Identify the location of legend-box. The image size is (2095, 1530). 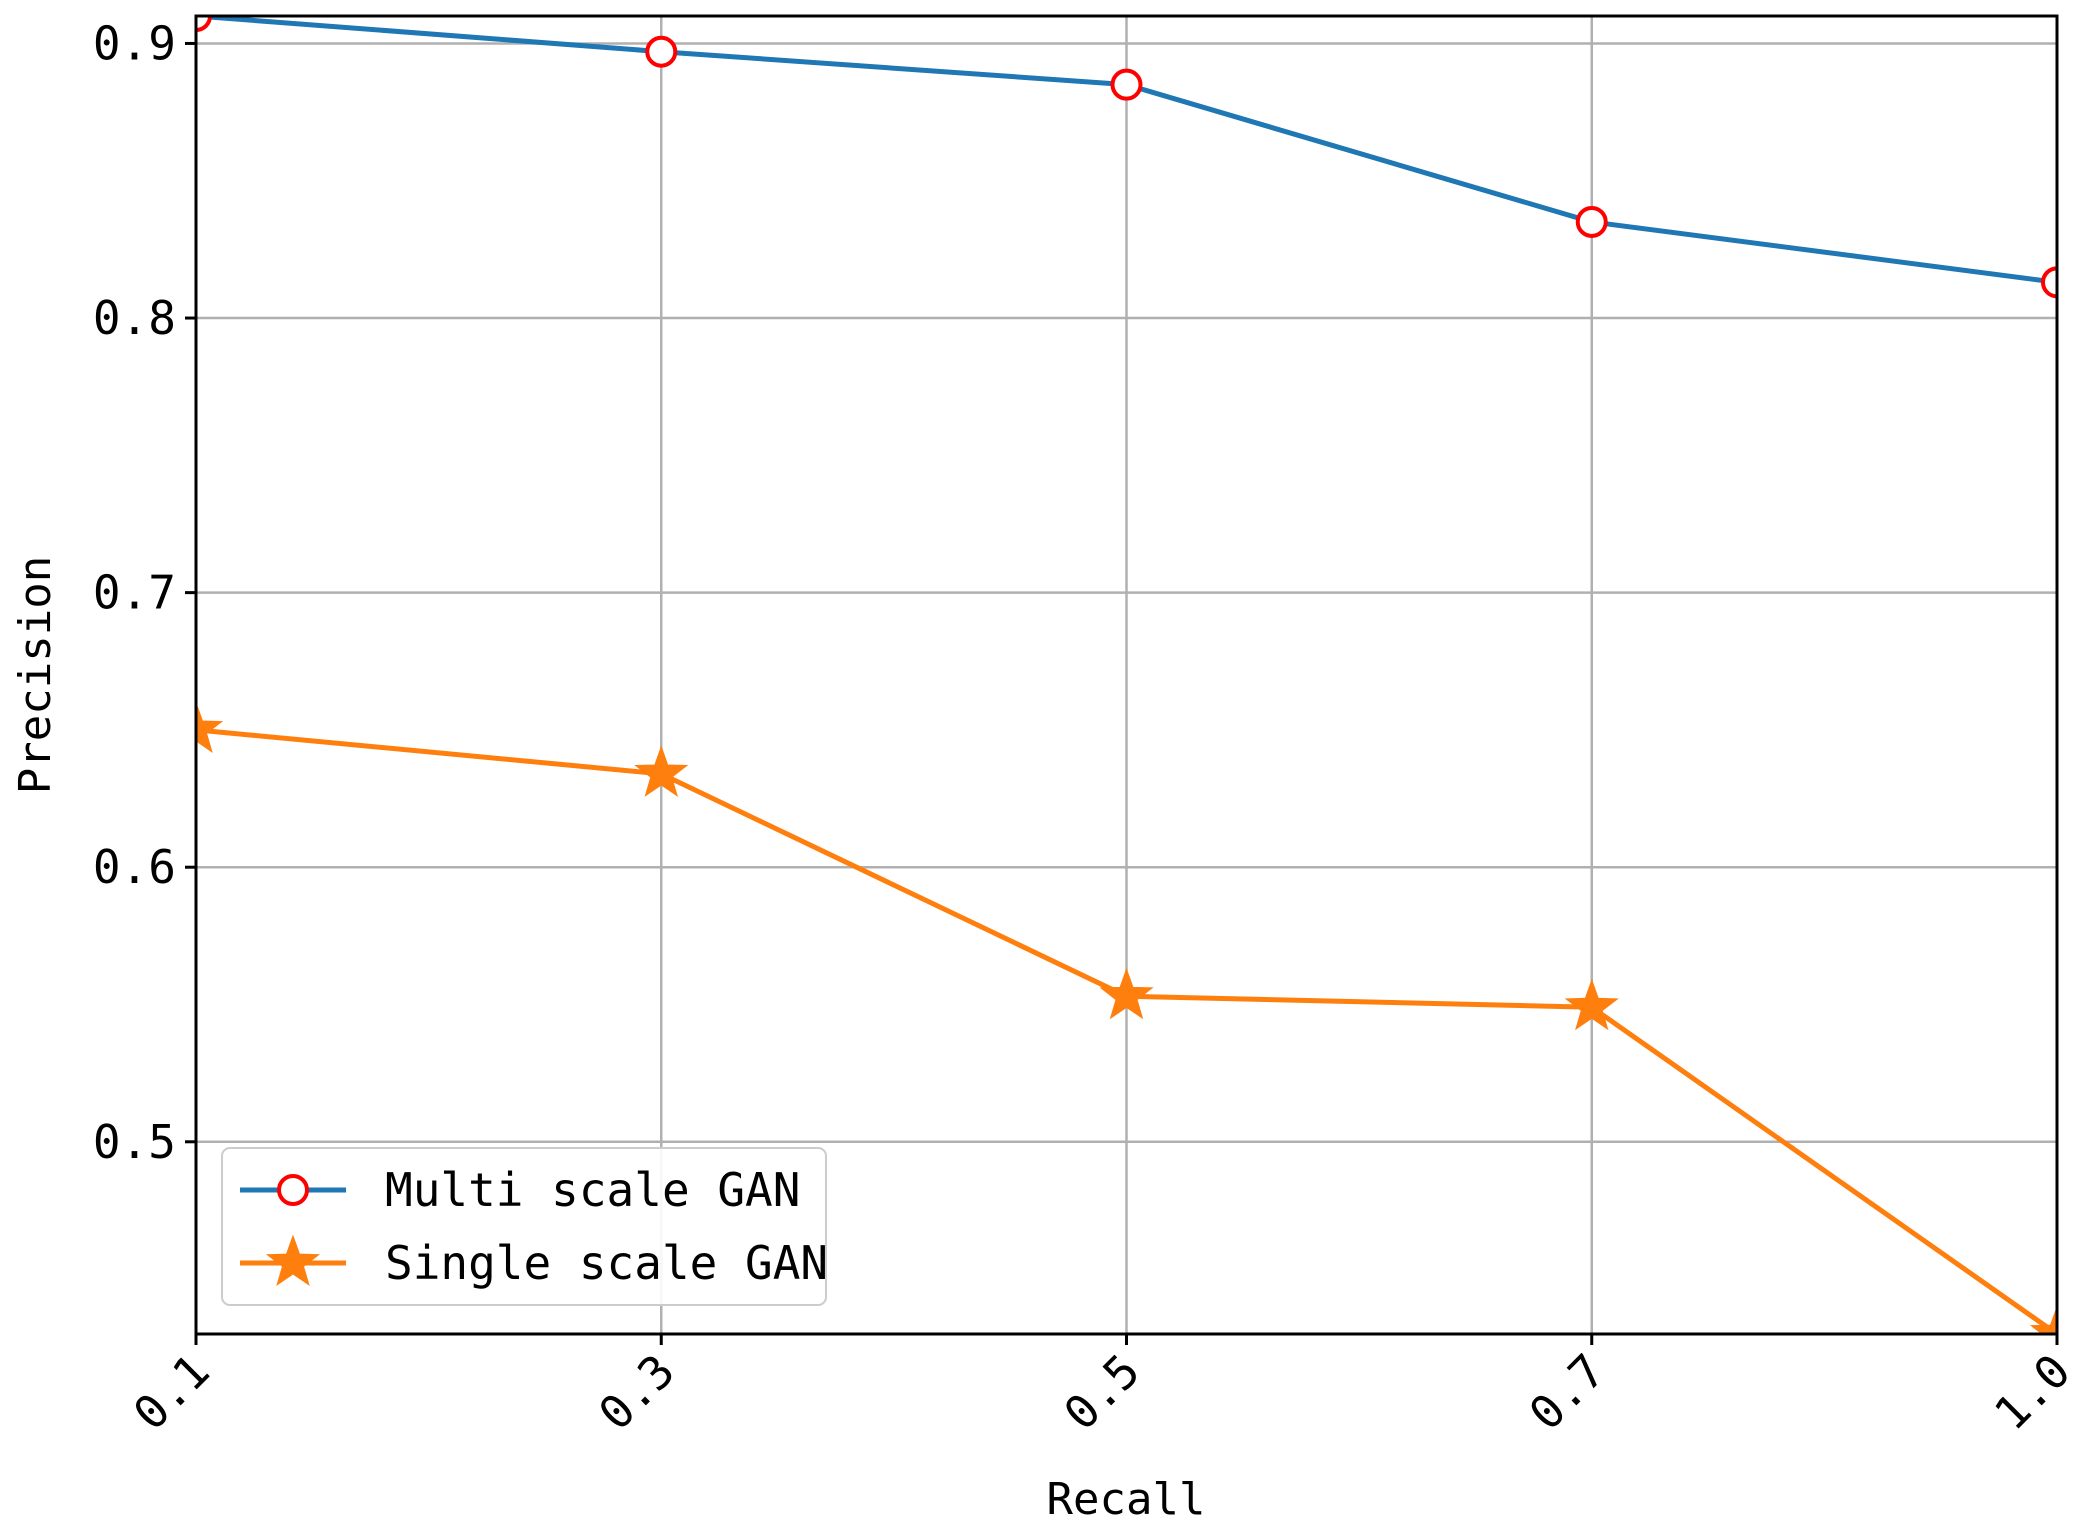
(524, 1226).